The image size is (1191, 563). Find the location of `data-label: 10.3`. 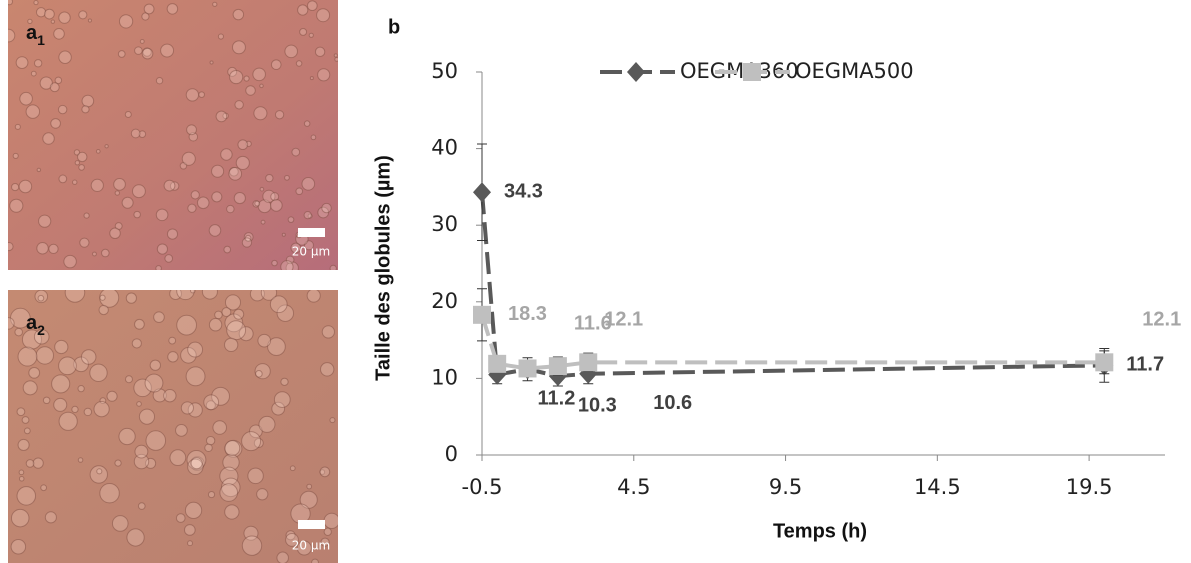

data-label: 10.3 is located at coordinates (597, 405).